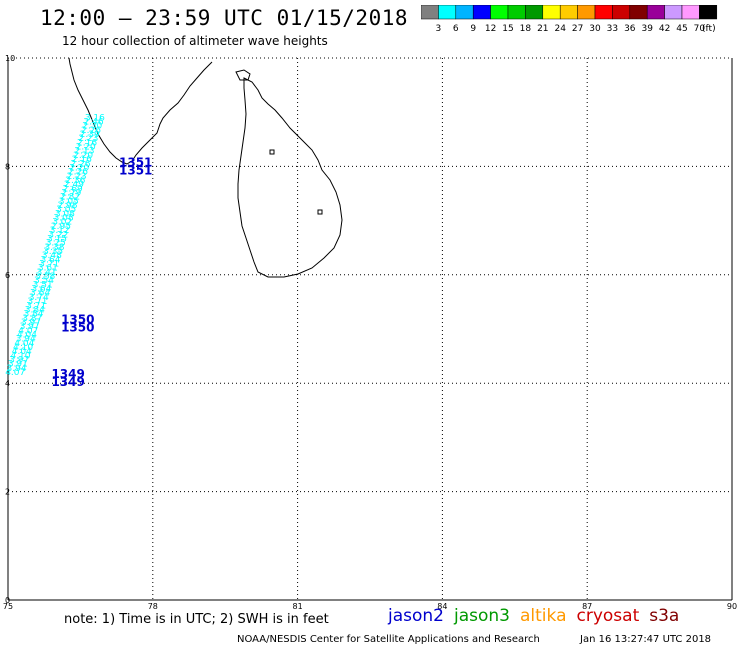  What do you see at coordinates (700, 29) in the screenshot?
I see `colorbar-label: 70` at bounding box center [700, 29].